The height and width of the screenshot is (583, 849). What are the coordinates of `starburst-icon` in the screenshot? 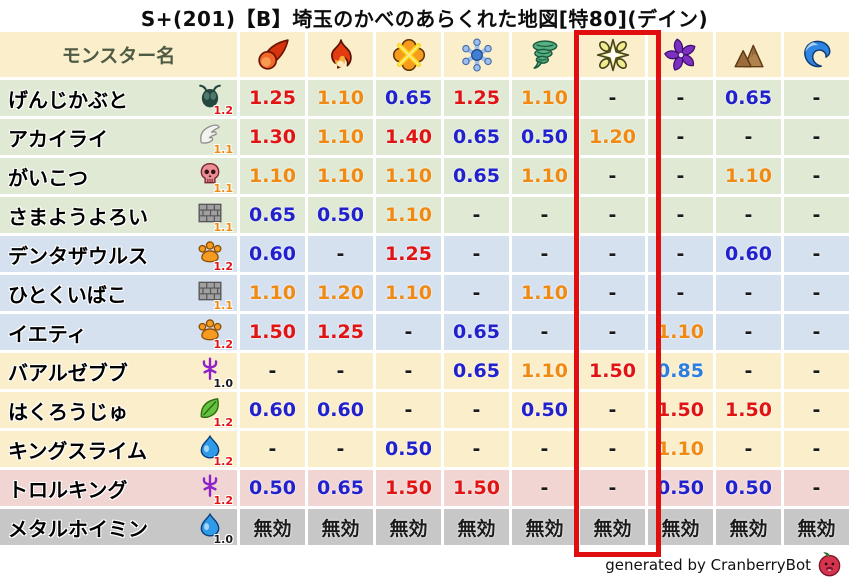 It's located at (613, 55).